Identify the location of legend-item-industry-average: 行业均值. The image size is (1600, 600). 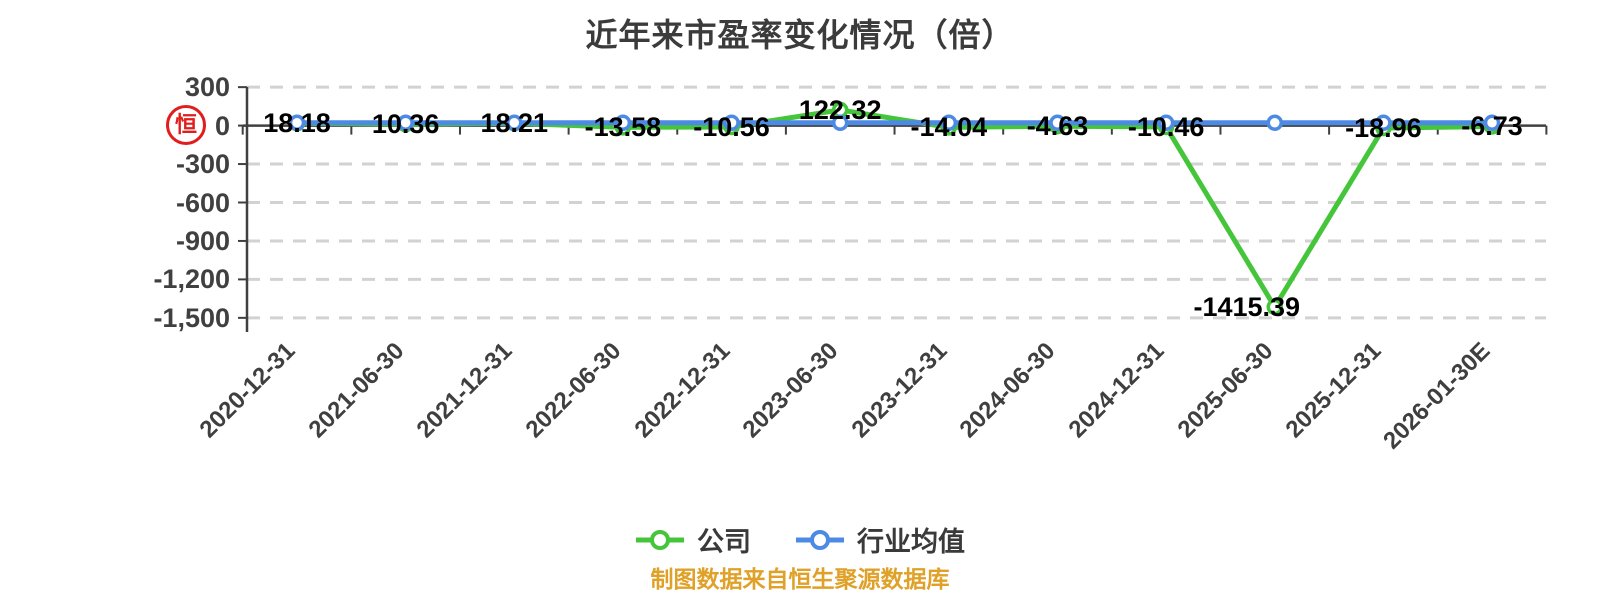
(880, 539).